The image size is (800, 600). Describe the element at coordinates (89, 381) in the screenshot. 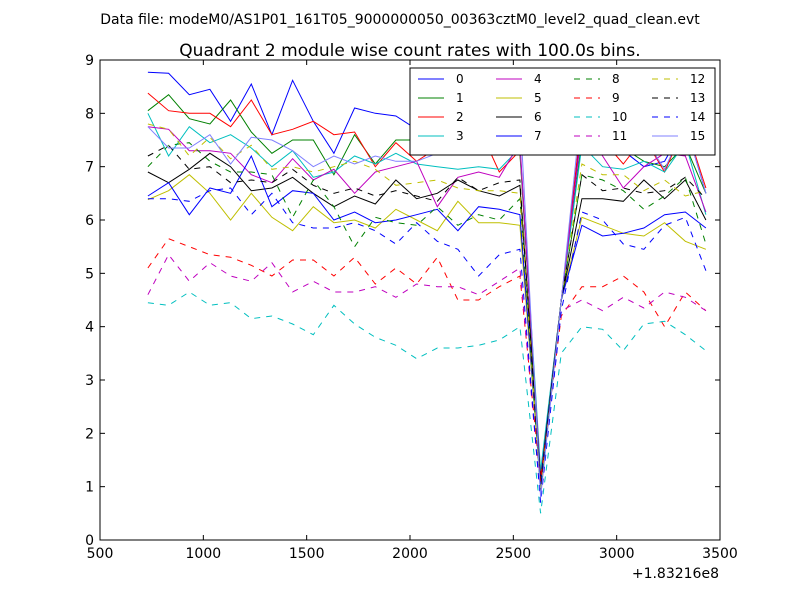

I see `y-tick-label: 3` at that location.